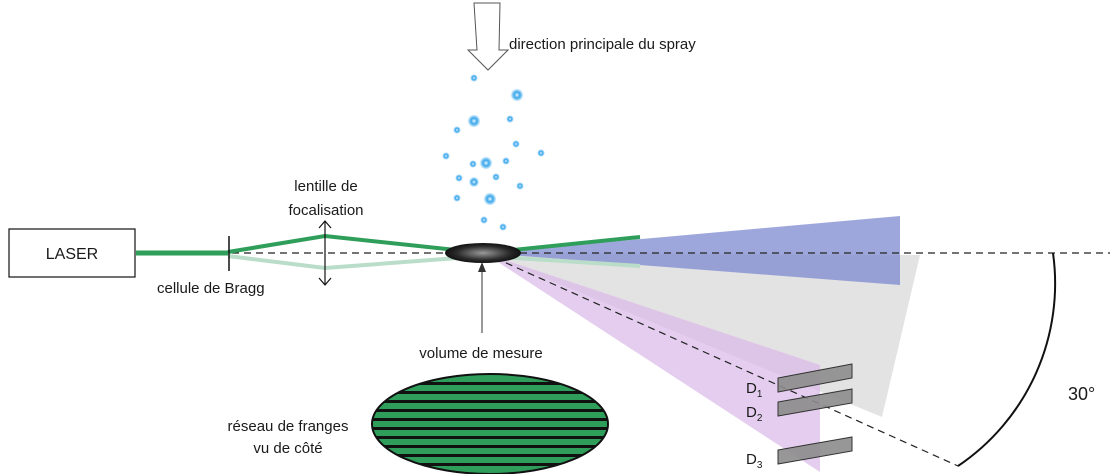 Image resolution: width=1112 pixels, height=474 pixels. Describe the element at coordinates (602, 44) in the screenshot. I see `spray-direction-label: direction principale du spray` at that location.